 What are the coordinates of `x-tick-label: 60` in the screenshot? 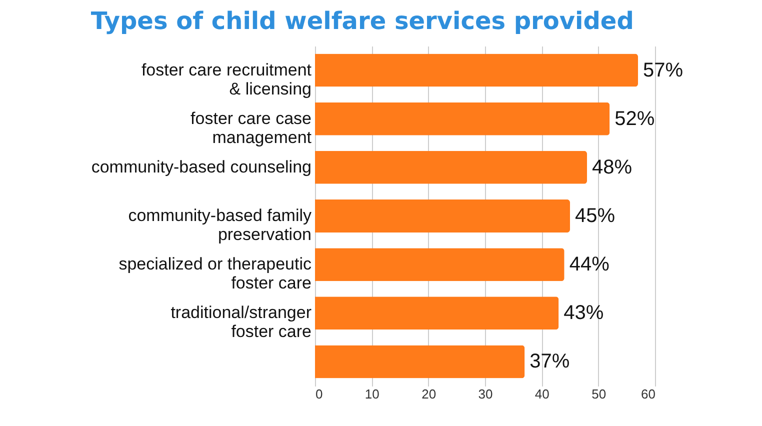 It's located at (648, 394).